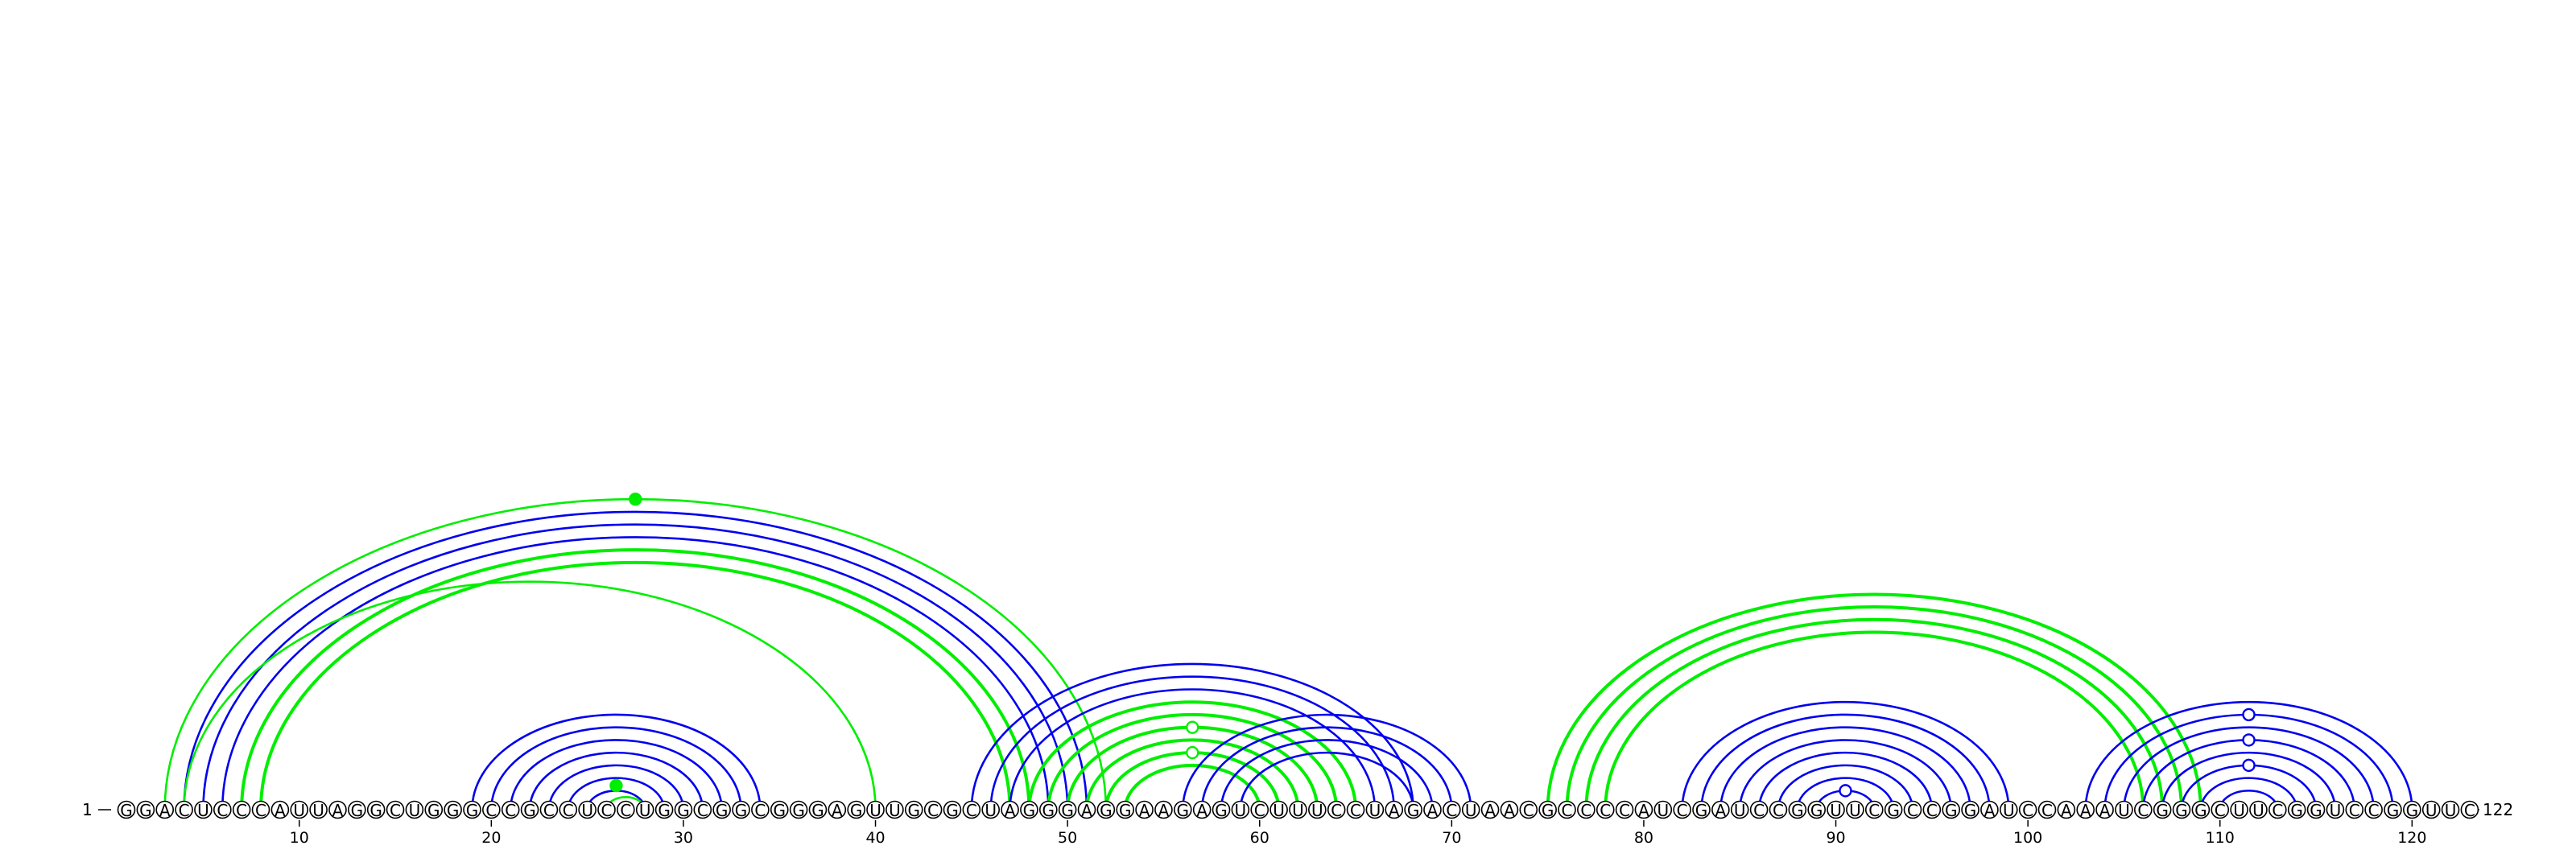  Describe the element at coordinates (299, 811) in the screenshot. I see `nucleotide-letter-10: U` at that location.